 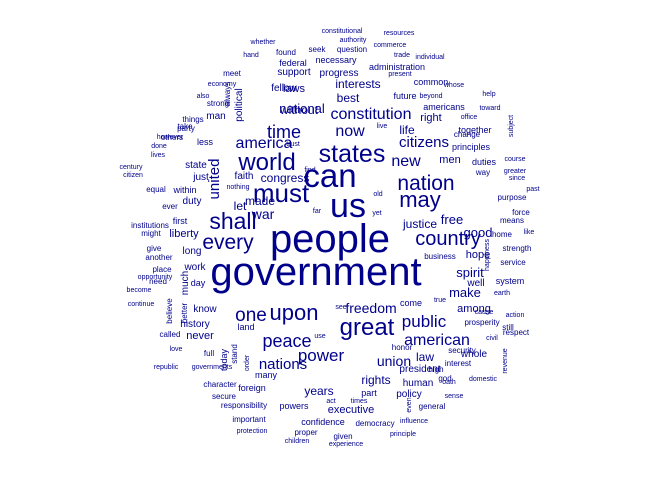 What do you see at coordinates (458, 363) in the screenshot?
I see `word-interest: interest` at bounding box center [458, 363].